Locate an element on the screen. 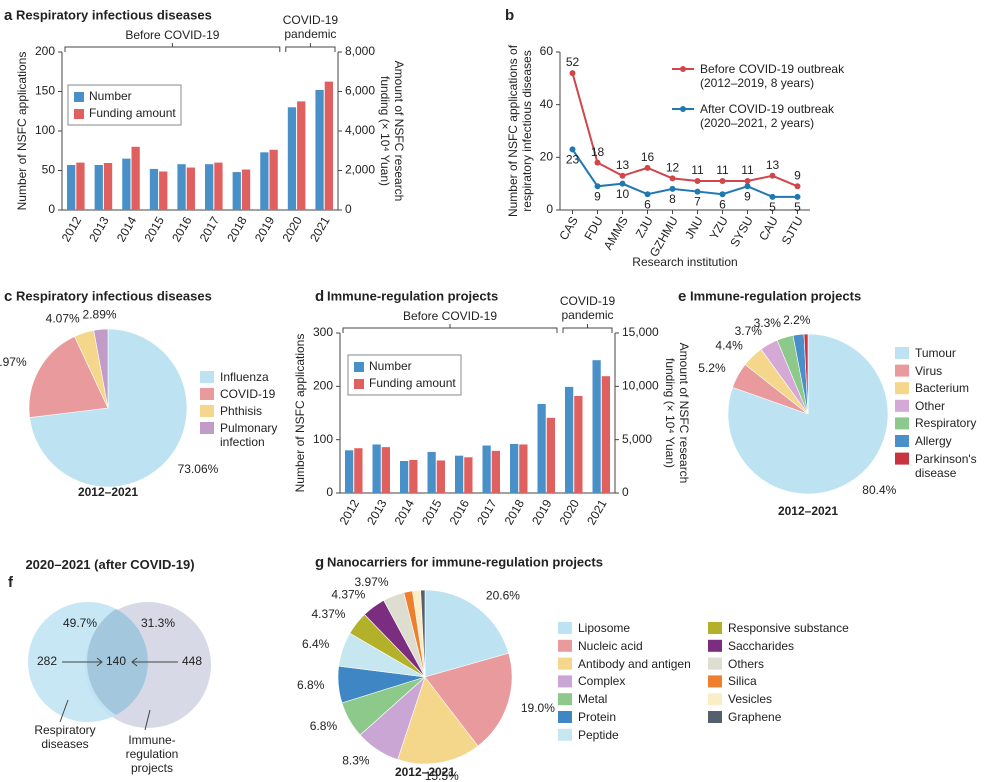 The width and height of the screenshot is (998, 782). x-tick-label: FDU is located at coordinates (593, 228).